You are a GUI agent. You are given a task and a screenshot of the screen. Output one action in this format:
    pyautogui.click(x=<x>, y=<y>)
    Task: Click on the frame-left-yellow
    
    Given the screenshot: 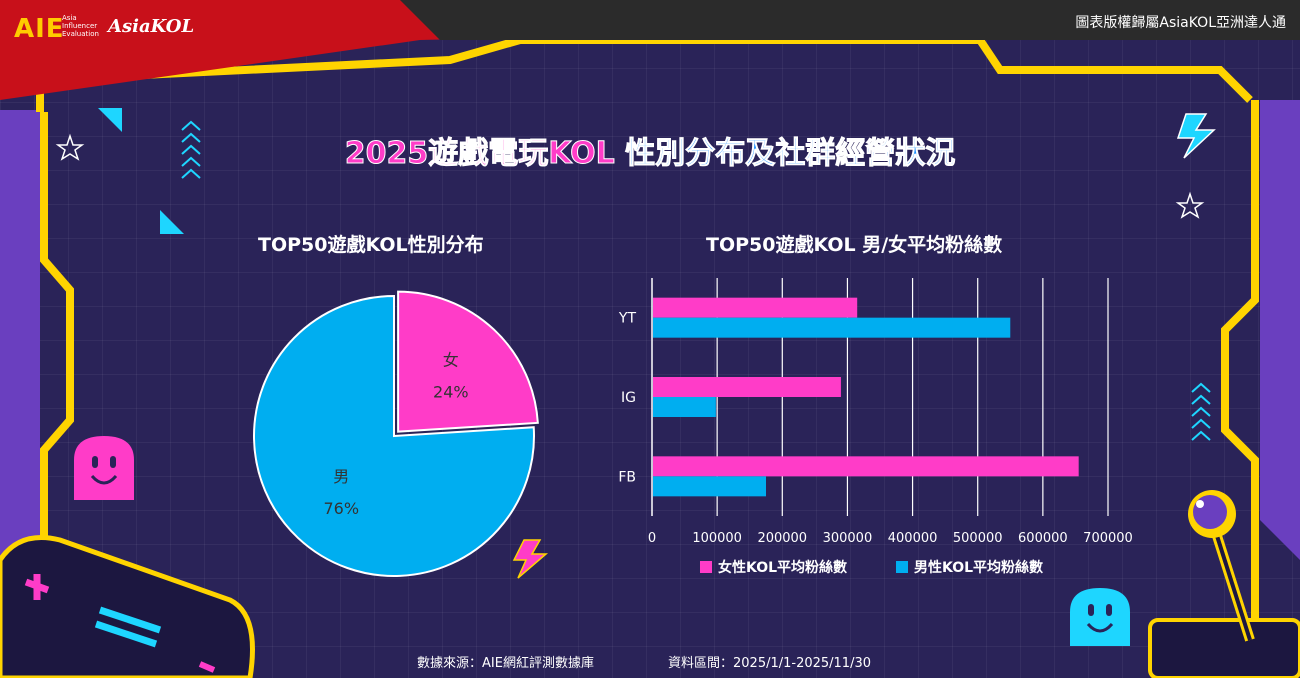 What is the action you would take?
    pyautogui.click(x=57, y=326)
    